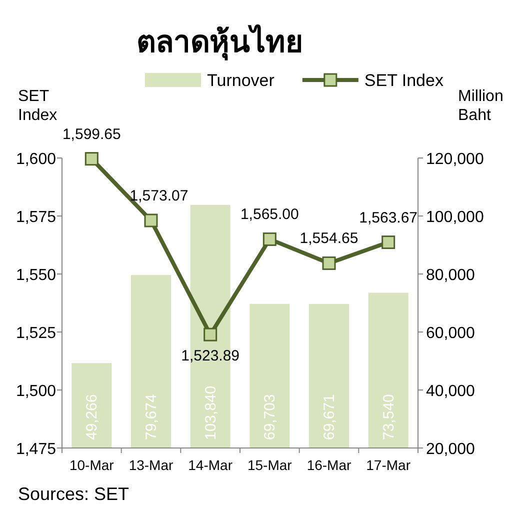 The image size is (523, 526). What do you see at coordinates (270, 417) in the screenshot?
I see `data-label: 69,703` at bounding box center [270, 417].